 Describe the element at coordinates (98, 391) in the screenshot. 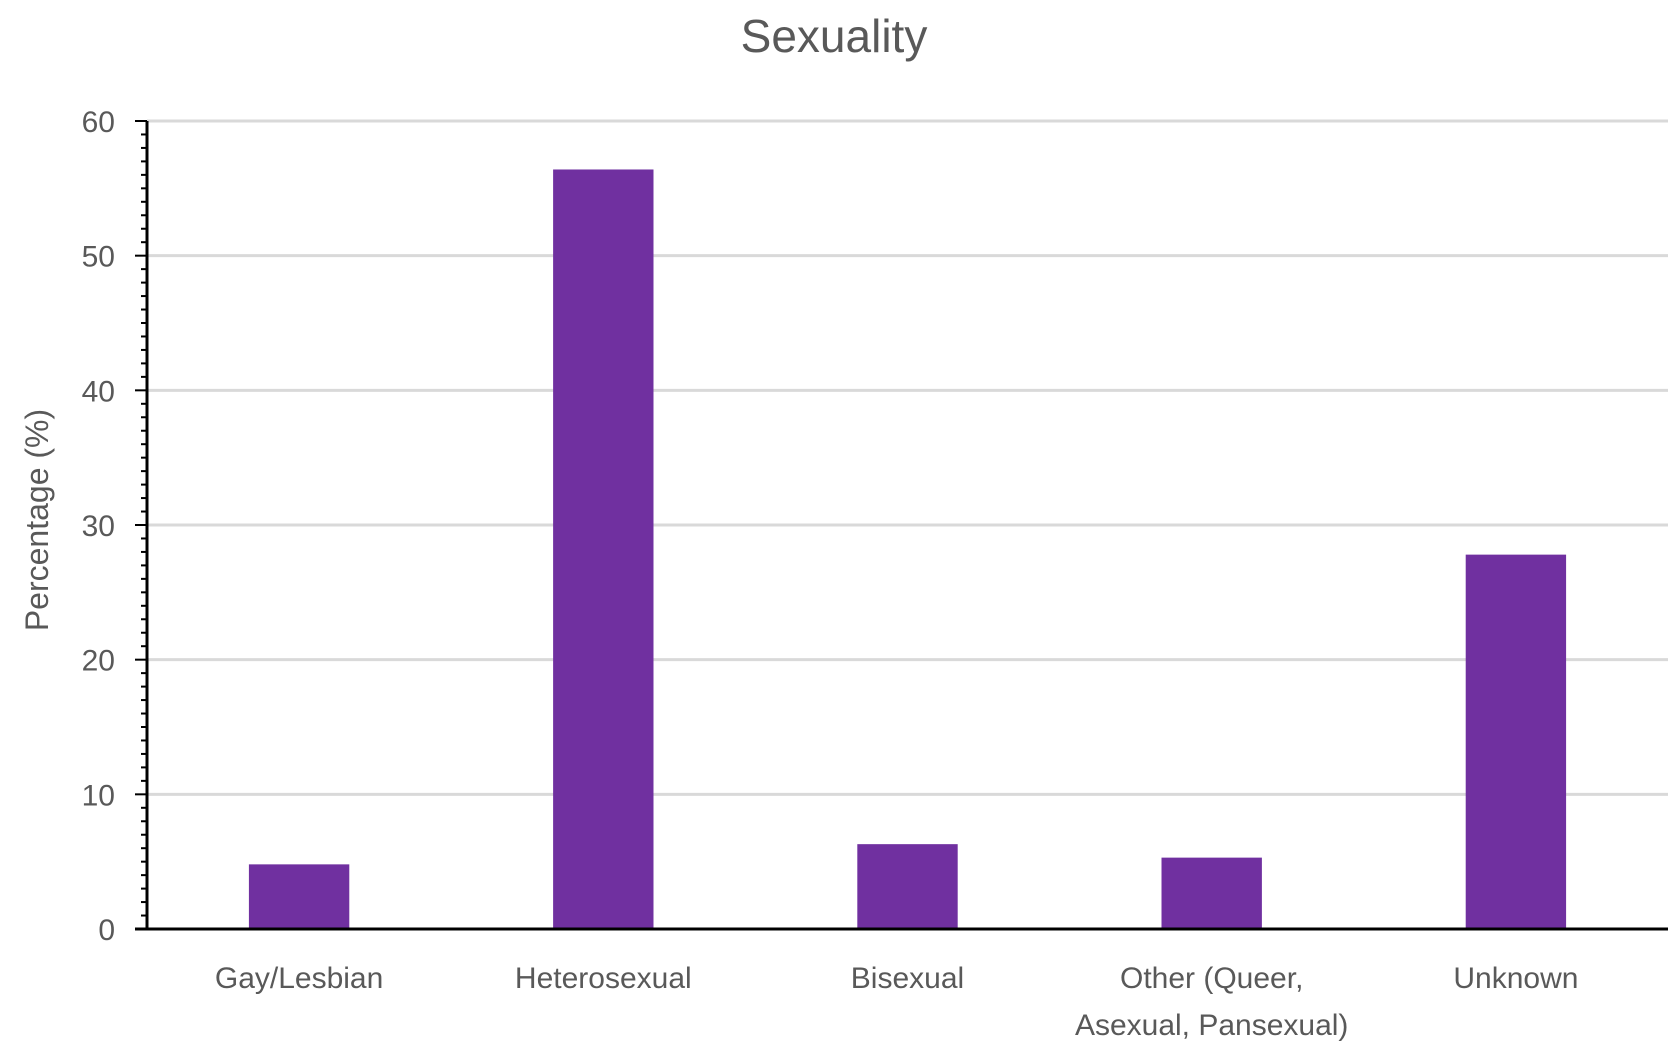

I see `y-tick-label: 40` at that location.